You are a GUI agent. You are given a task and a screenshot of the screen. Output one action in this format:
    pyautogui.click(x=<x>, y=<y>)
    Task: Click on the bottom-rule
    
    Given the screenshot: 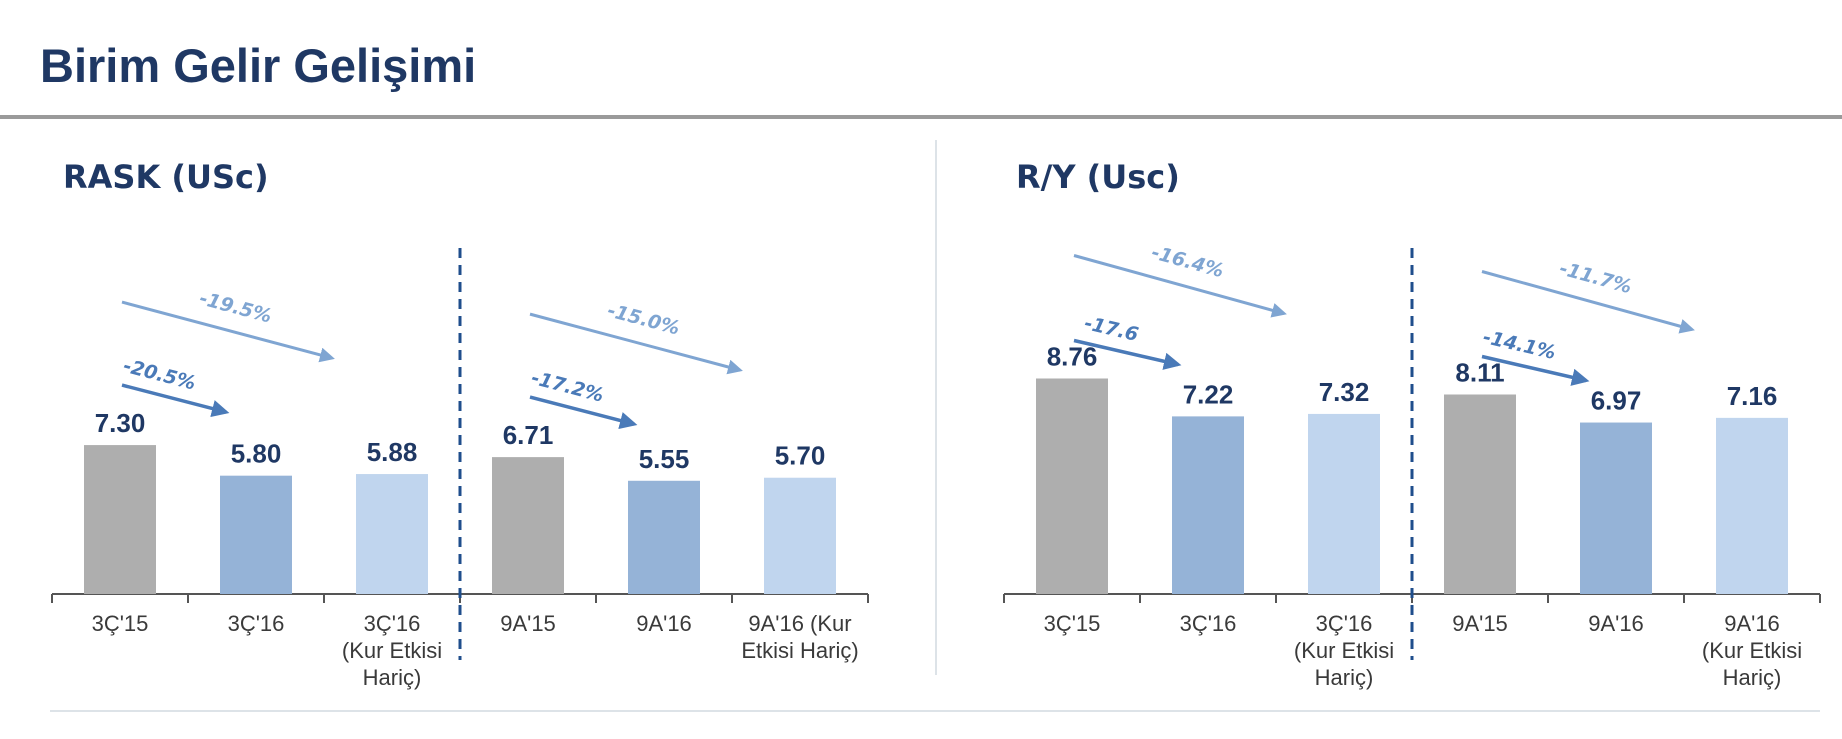 What is the action you would take?
    pyautogui.click(x=935, y=711)
    